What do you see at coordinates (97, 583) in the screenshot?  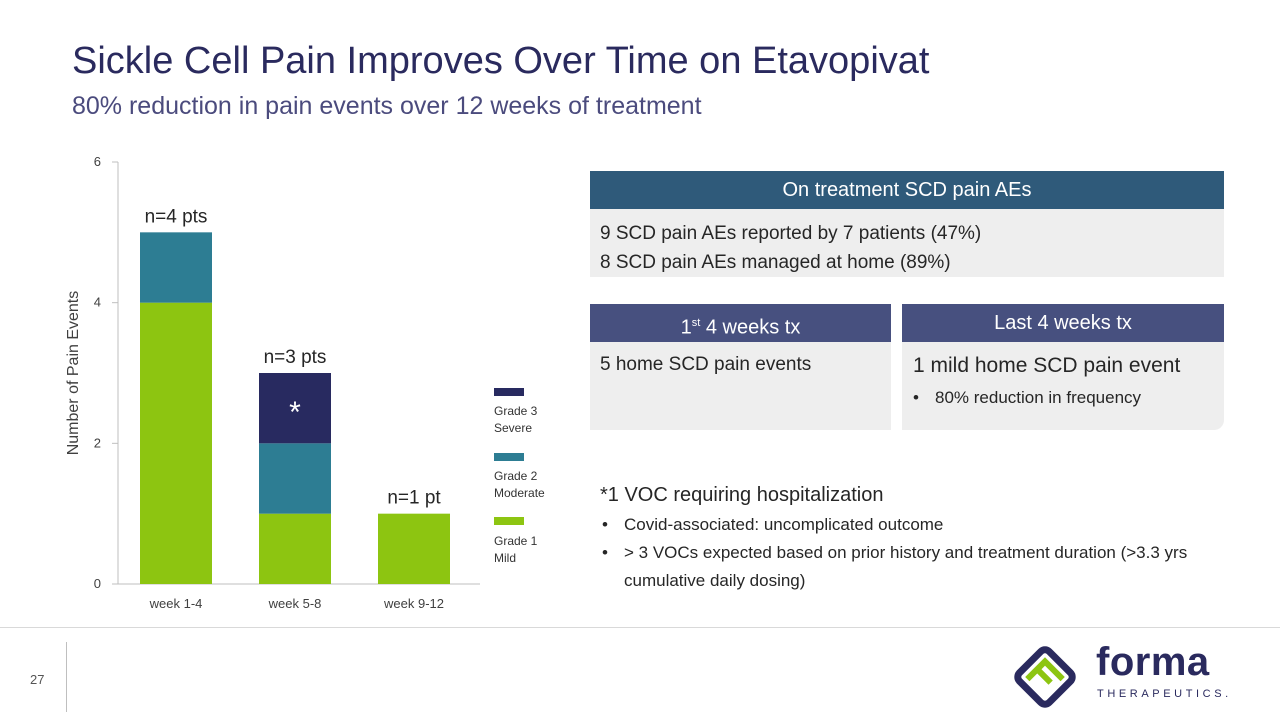 I see `y-tick-label: 0` at bounding box center [97, 583].